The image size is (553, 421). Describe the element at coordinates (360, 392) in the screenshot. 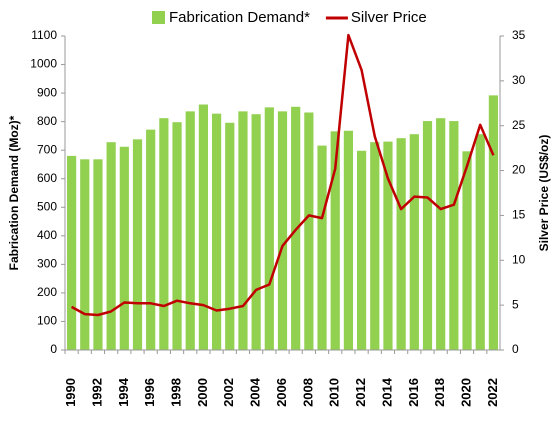

I see `x-tick-label: 2012` at that location.